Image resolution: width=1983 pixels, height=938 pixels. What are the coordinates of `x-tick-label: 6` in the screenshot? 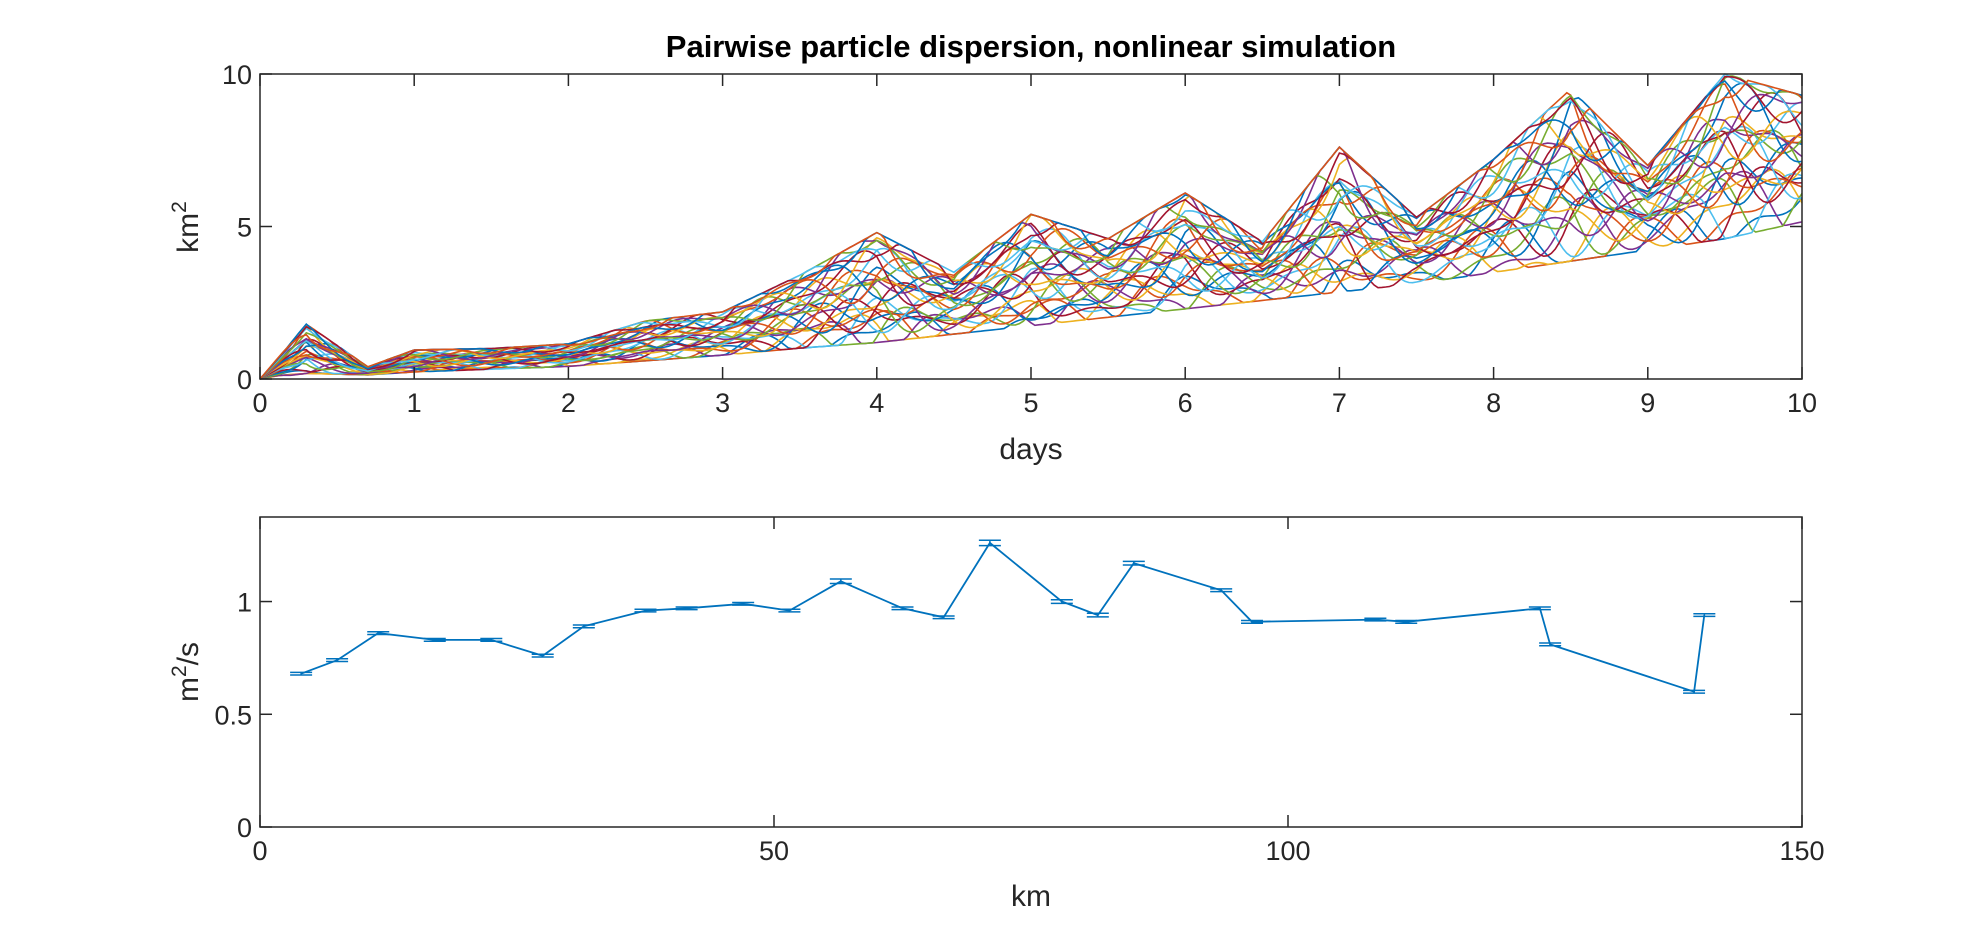 It's located at (1185, 403).